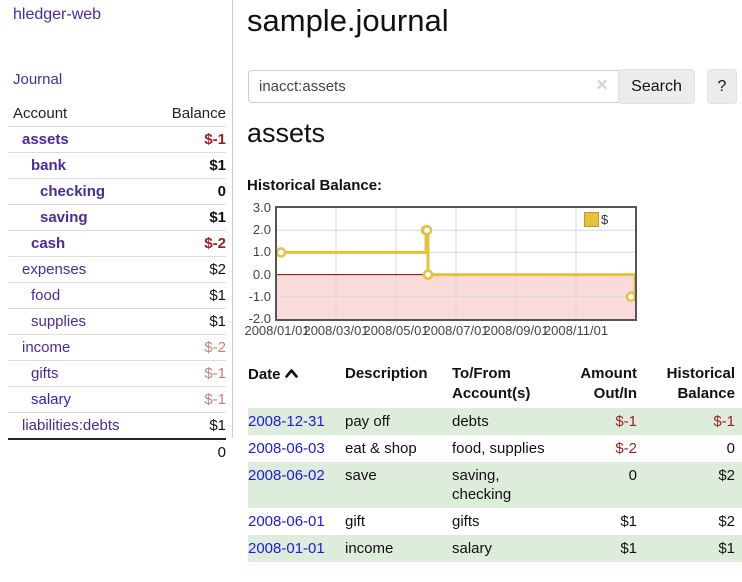 The image size is (742, 582). Describe the element at coordinates (117, 243) in the screenshot. I see `account-row: cash $-2` at that location.